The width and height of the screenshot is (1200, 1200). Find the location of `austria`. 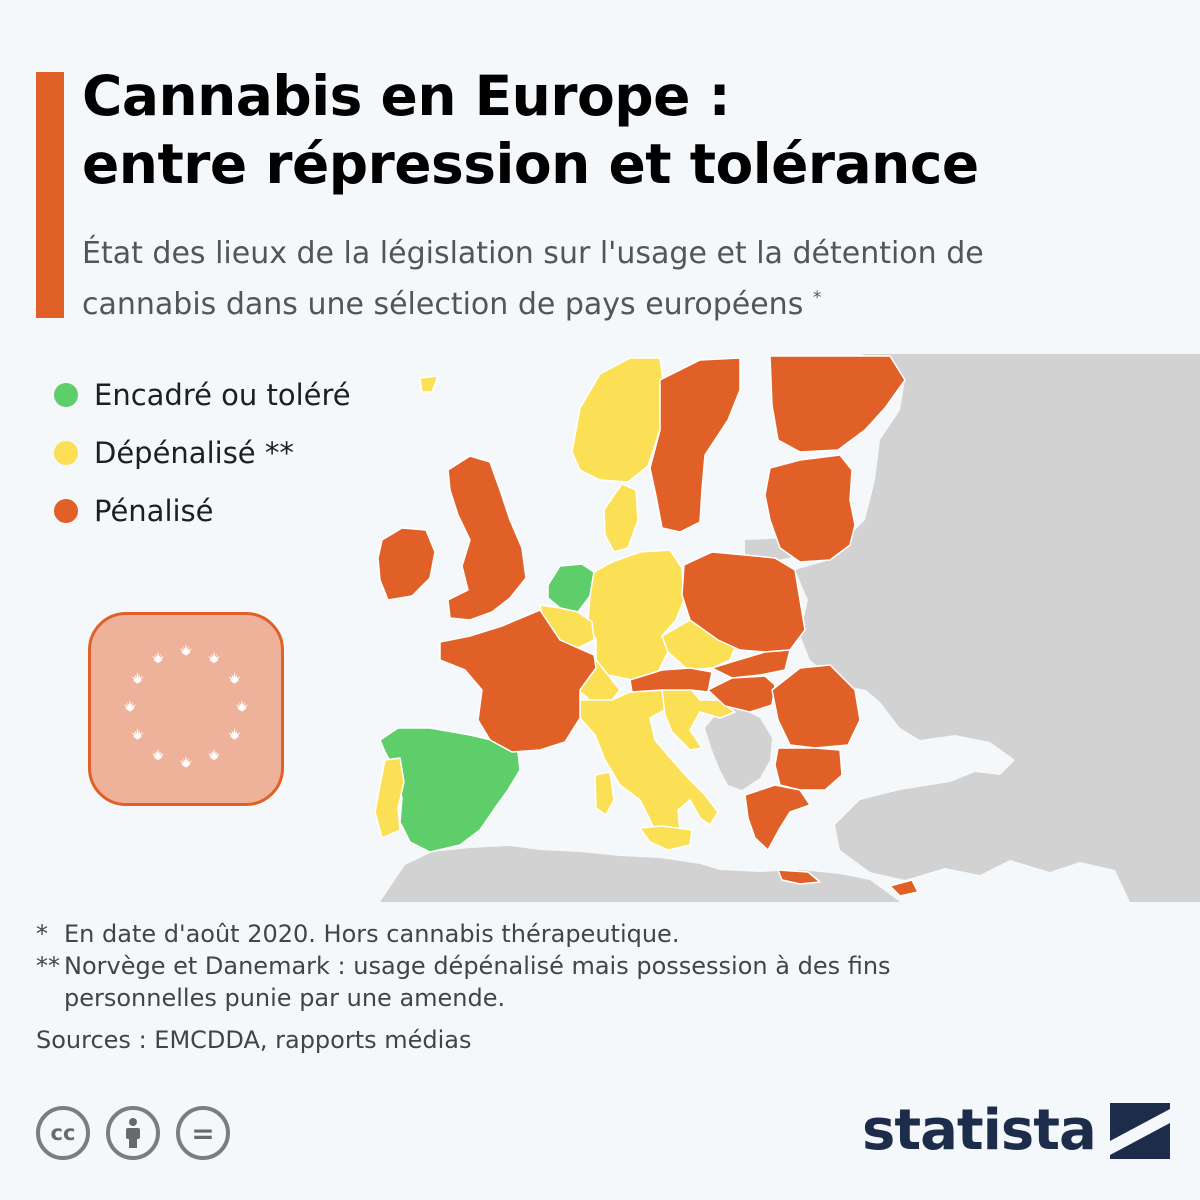

austria is located at coordinates (671, 680).